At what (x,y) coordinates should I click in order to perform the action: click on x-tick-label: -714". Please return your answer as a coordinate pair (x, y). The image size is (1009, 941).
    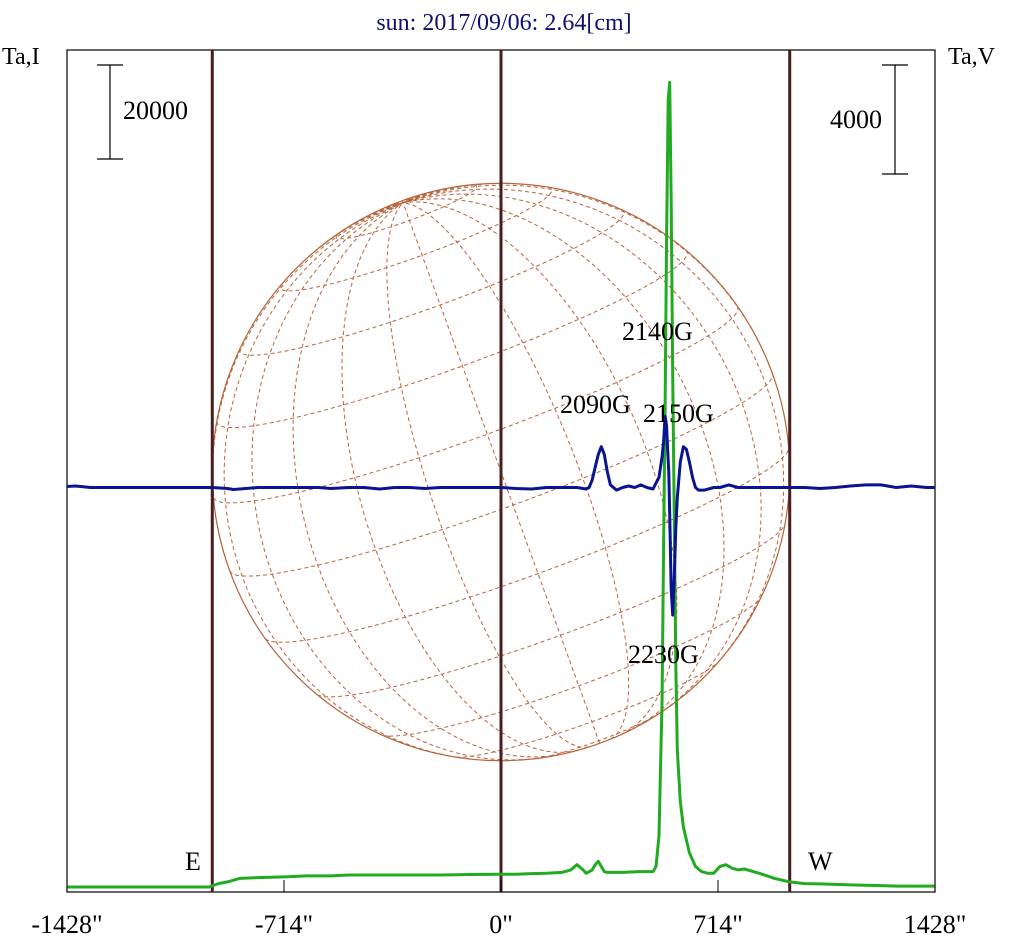
    Looking at the image, I should click on (284, 924).